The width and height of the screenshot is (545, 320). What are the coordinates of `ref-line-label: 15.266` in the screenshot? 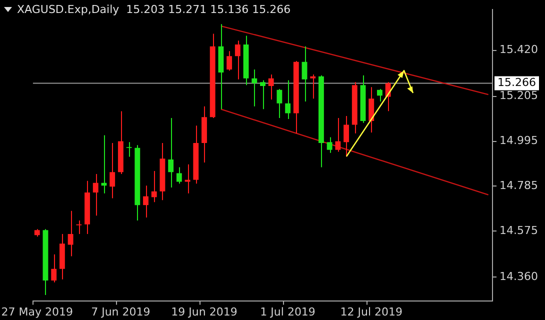 It's located at (517, 83).